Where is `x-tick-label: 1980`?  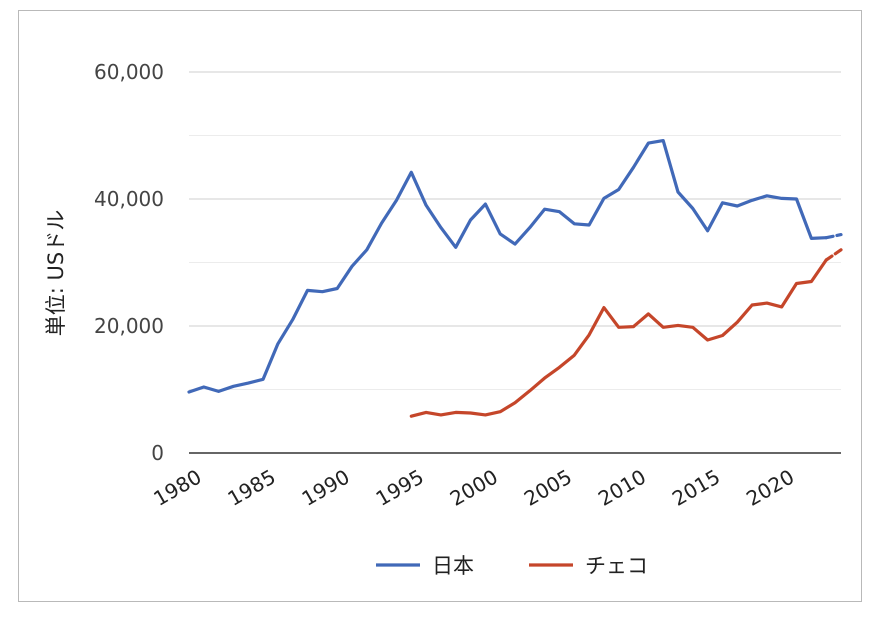
x-tick-label: 1980 is located at coordinates (177, 488).